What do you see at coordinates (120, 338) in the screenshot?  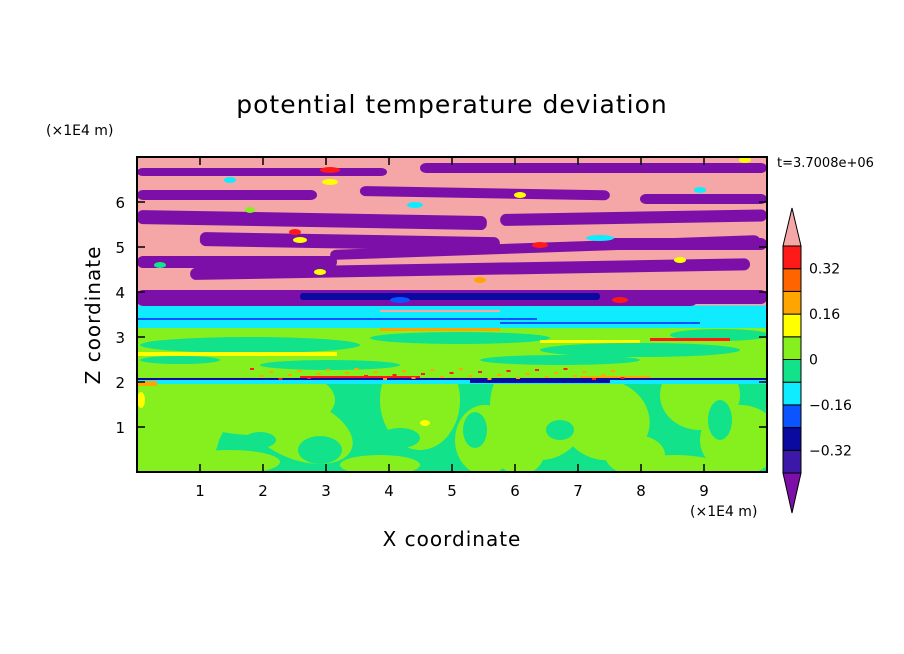 I see `y-tick-label: 3` at bounding box center [120, 338].